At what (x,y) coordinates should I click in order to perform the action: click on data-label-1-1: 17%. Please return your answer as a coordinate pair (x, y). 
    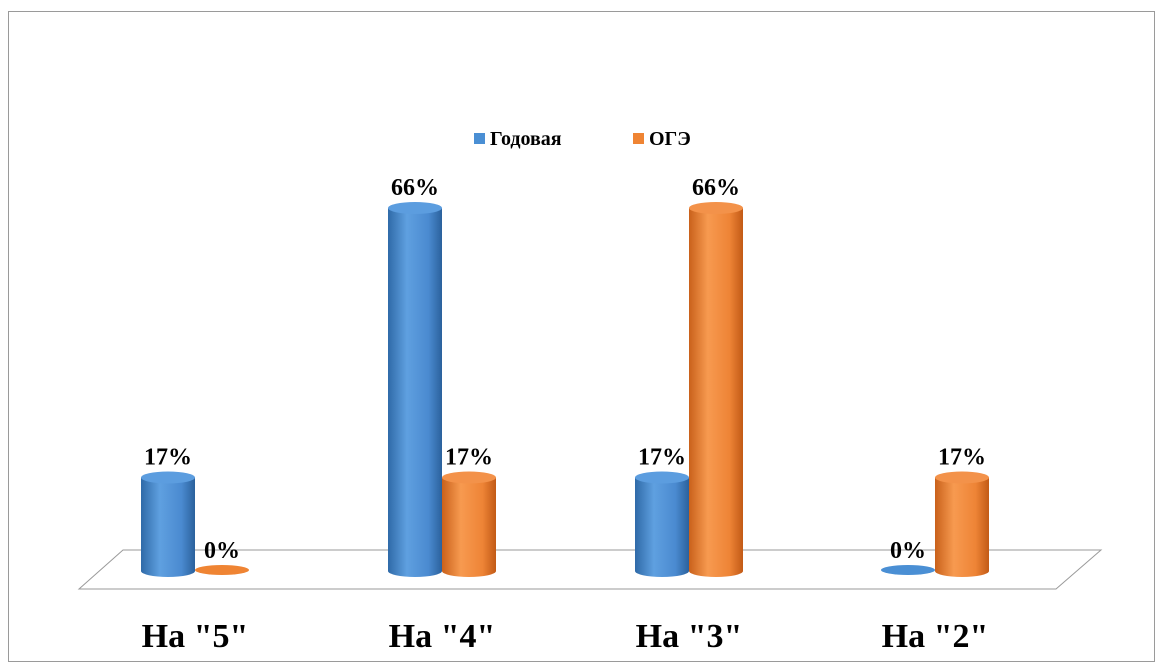
    Looking at the image, I should click on (469, 458).